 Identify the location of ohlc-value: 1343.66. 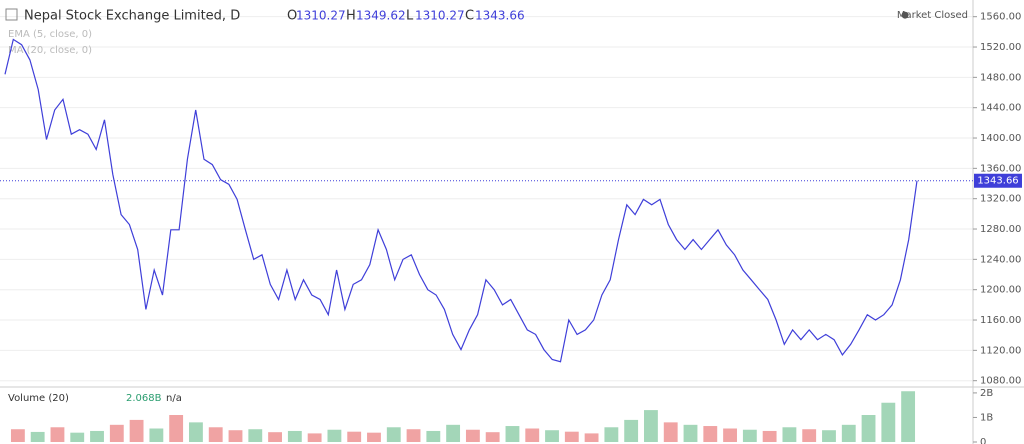
(500, 16).